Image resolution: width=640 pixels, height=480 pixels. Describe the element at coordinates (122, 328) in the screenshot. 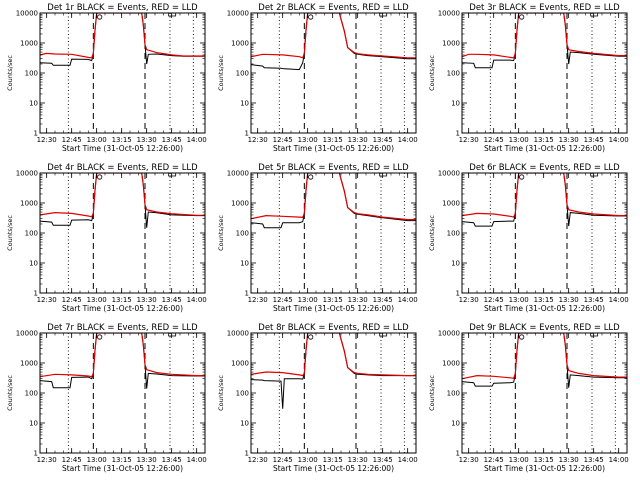

I see `panel-title: Det 7r BLACK = Events, RED = LLD` at that location.